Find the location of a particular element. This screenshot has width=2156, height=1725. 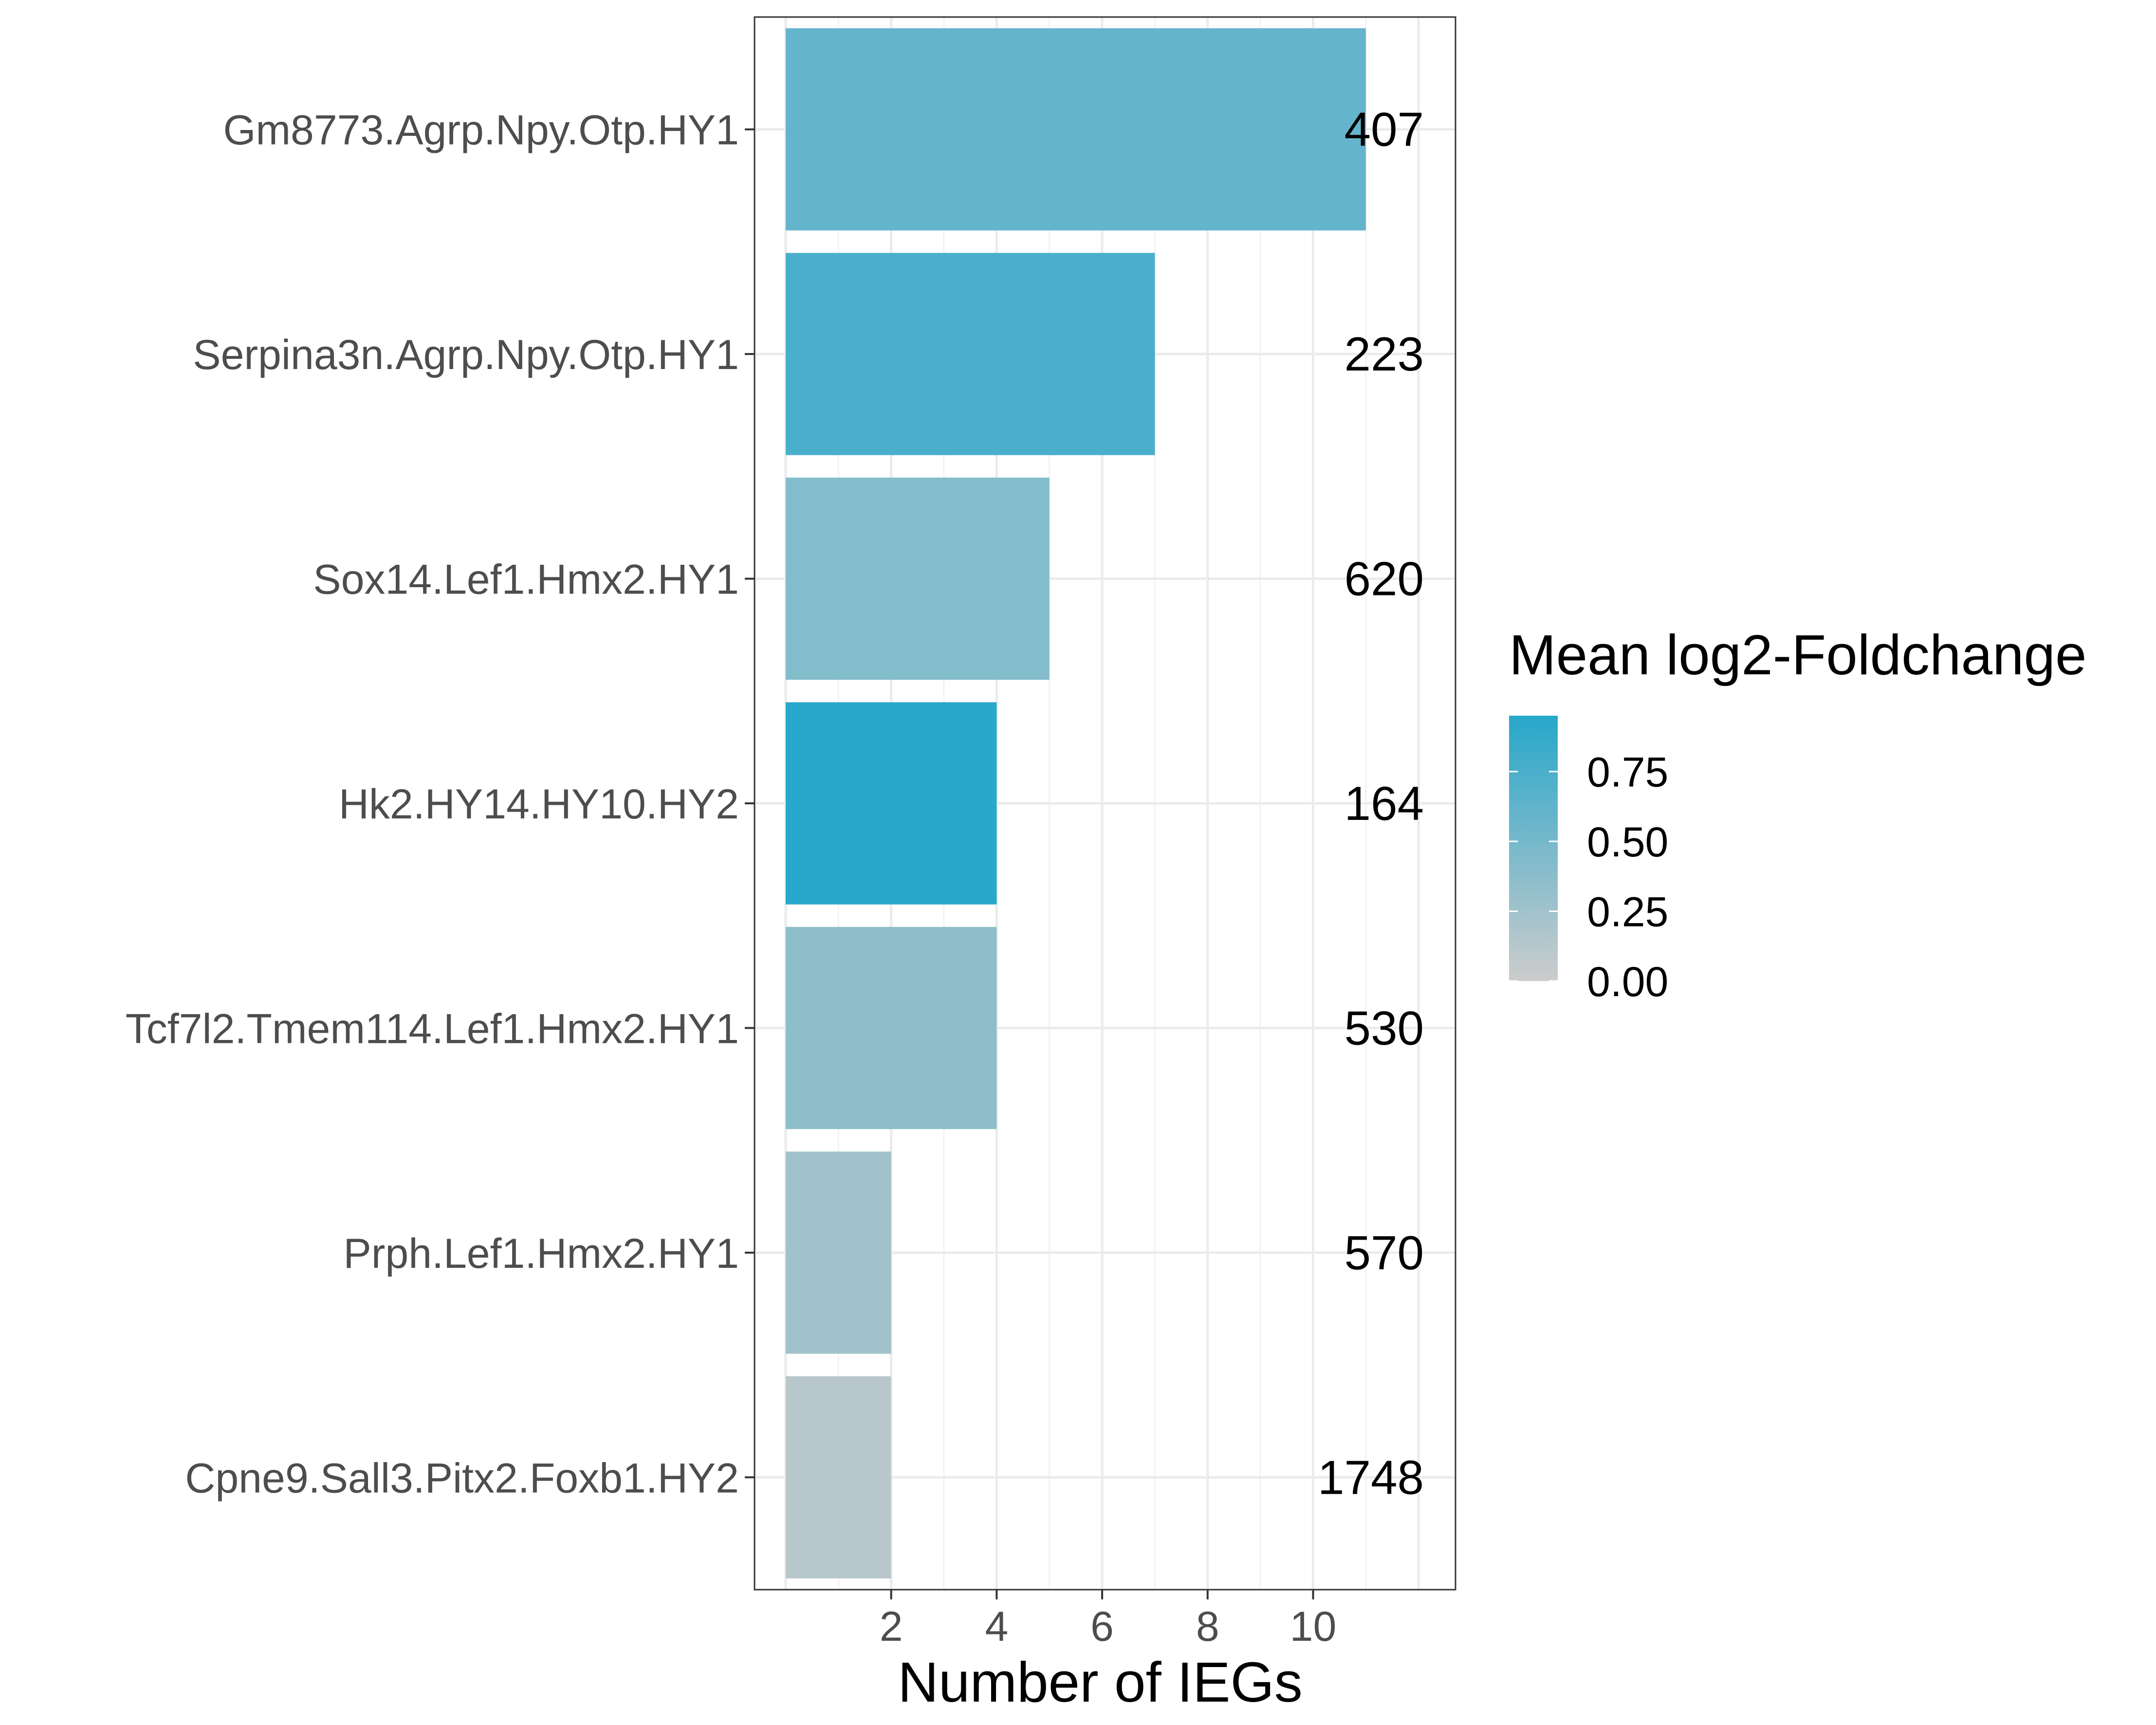

legend-tick-label: 0.75 is located at coordinates (1627, 773).